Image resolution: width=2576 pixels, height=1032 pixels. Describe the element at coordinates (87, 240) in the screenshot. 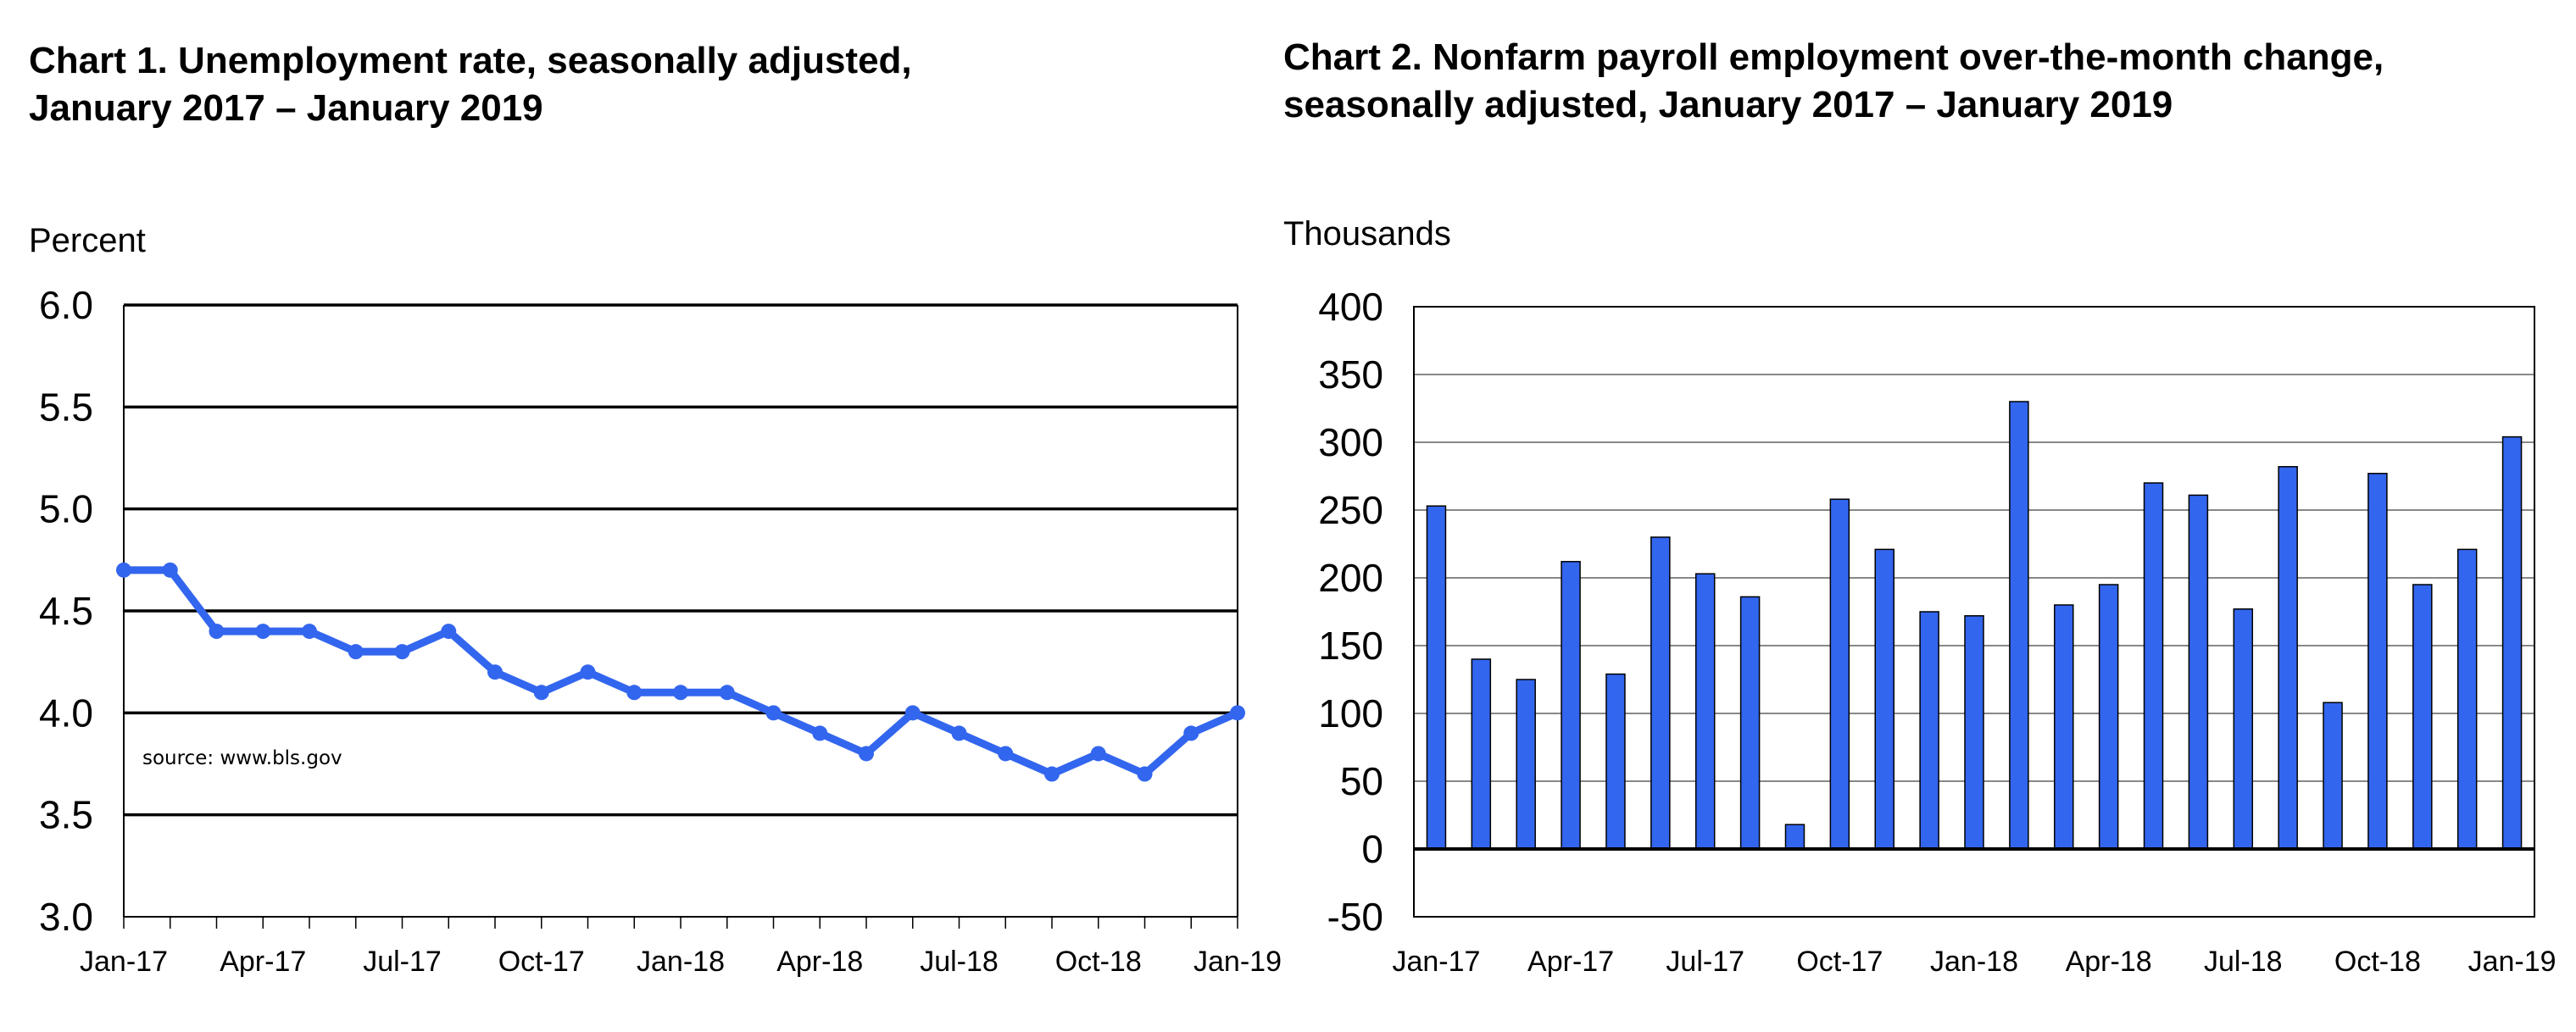

I see `chart-1-y-axis-label: Percent` at that location.